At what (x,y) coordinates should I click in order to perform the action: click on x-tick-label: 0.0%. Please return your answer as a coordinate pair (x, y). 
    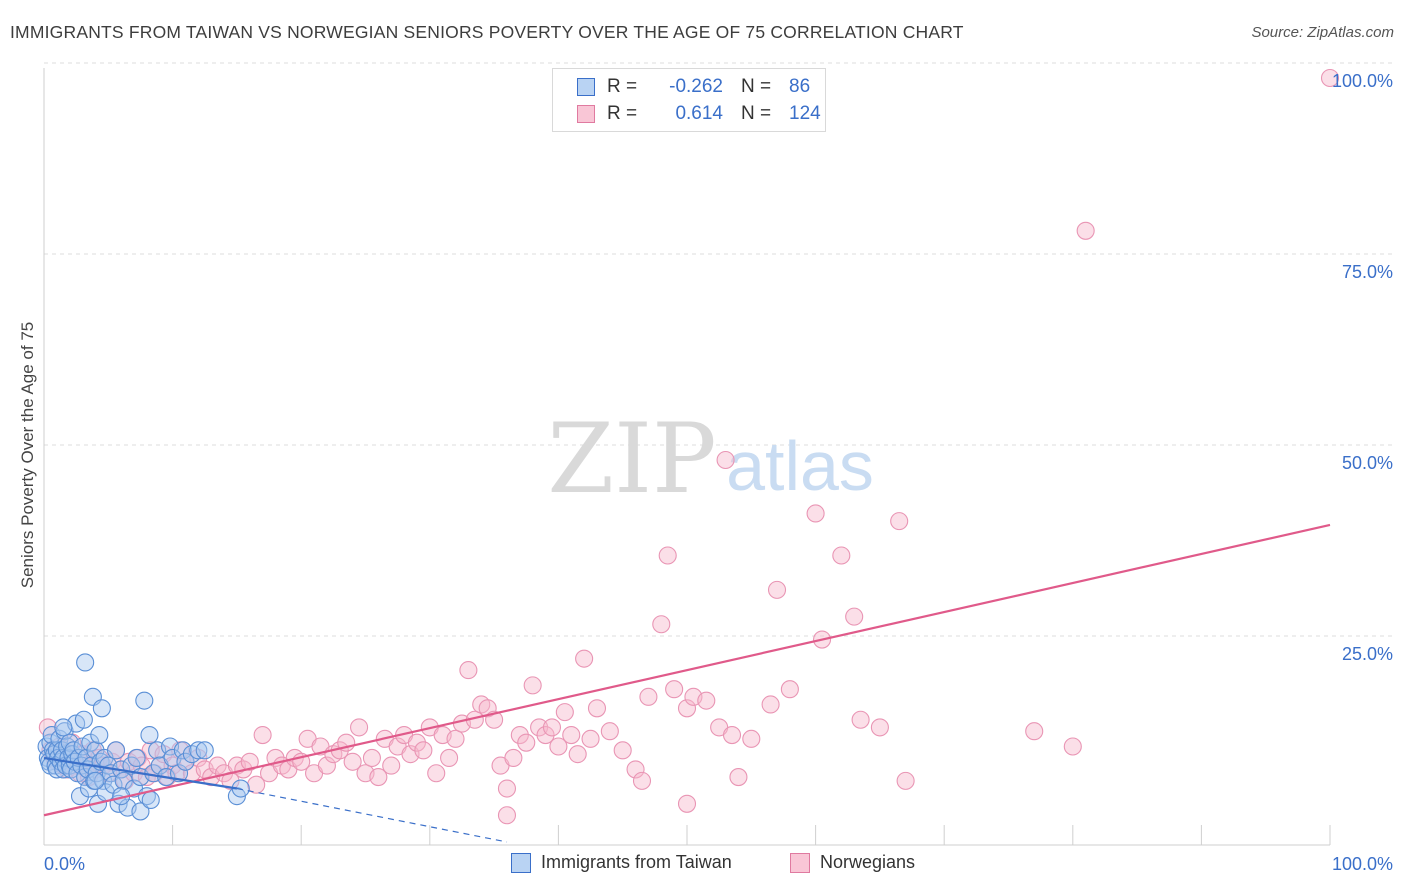
    Looking at the image, I should click on (64, 864).